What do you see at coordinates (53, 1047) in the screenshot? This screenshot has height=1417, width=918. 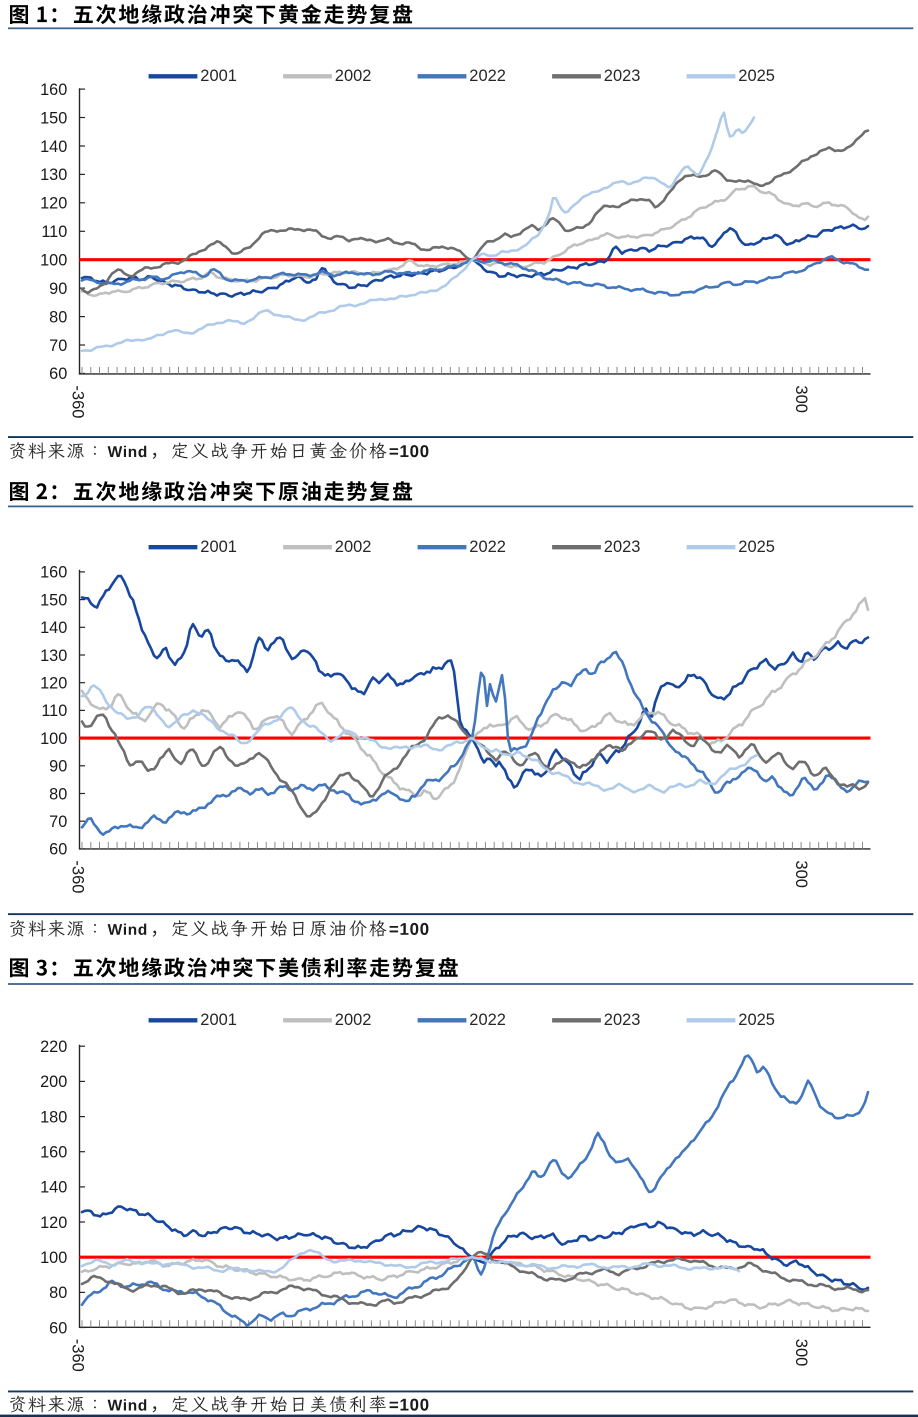 I see `svg-text: 220` at bounding box center [53, 1047].